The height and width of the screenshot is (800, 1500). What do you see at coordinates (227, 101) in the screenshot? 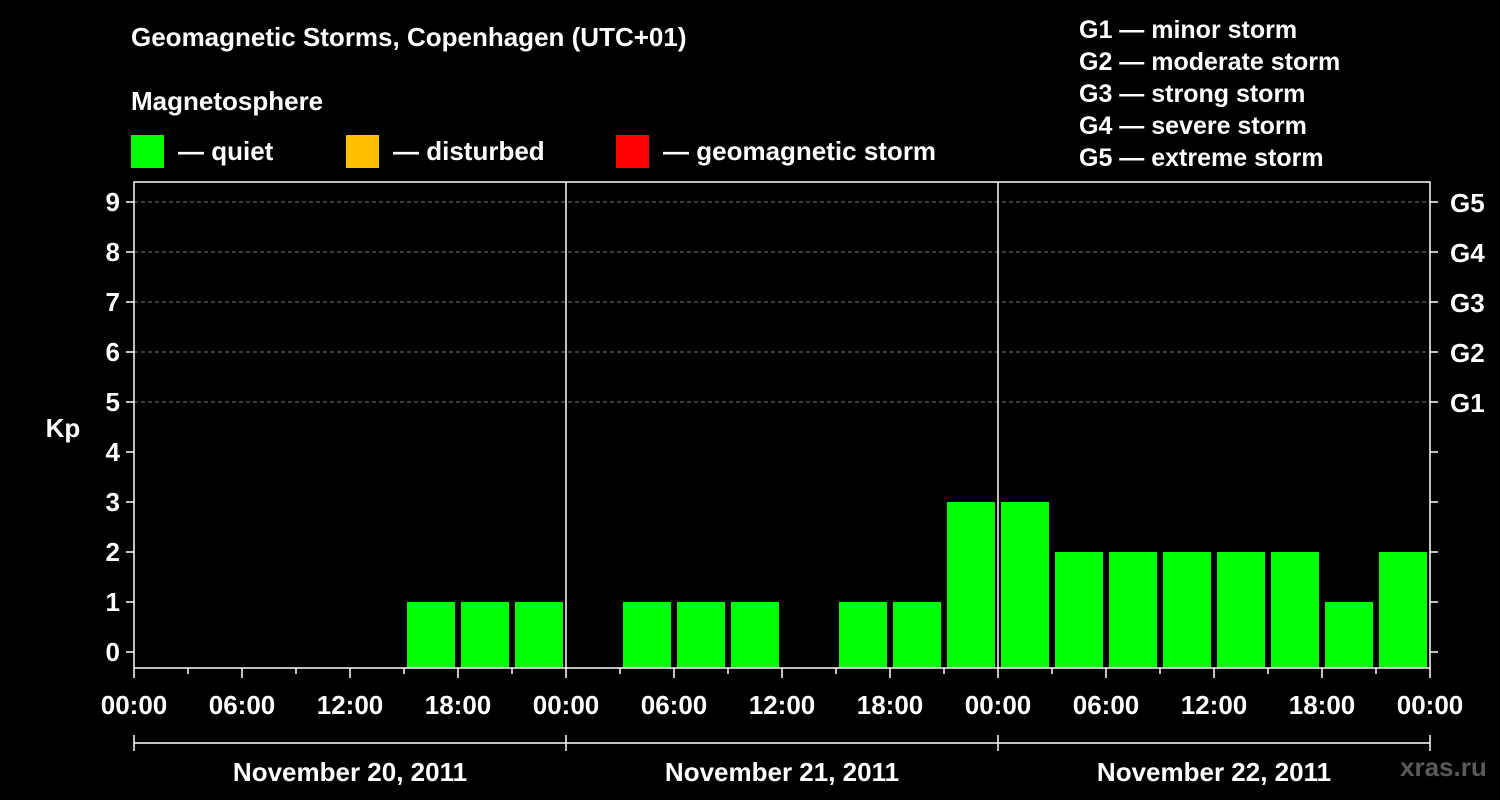
I see `chart-subtitle: Magnetosphere` at bounding box center [227, 101].